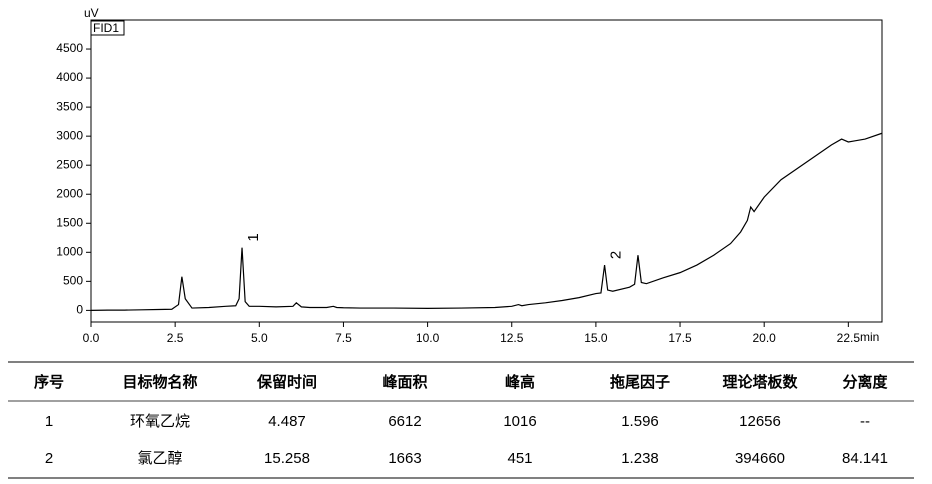  Describe the element at coordinates (760, 421) in the screenshot. I see `table-cell: 12656` at that location.